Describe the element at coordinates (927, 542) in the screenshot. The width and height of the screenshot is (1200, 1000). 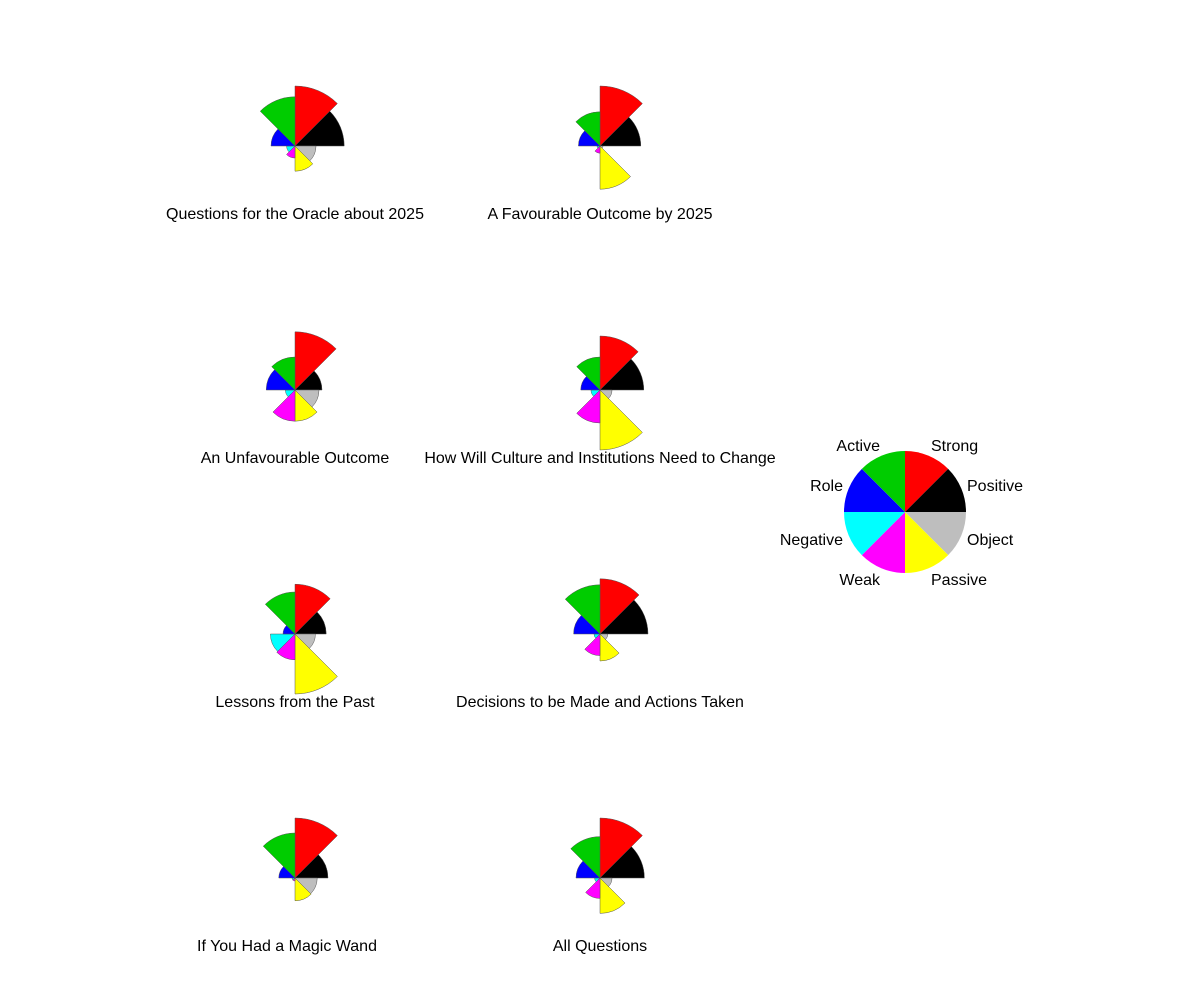
I see `legend-wedge-passive` at that location.